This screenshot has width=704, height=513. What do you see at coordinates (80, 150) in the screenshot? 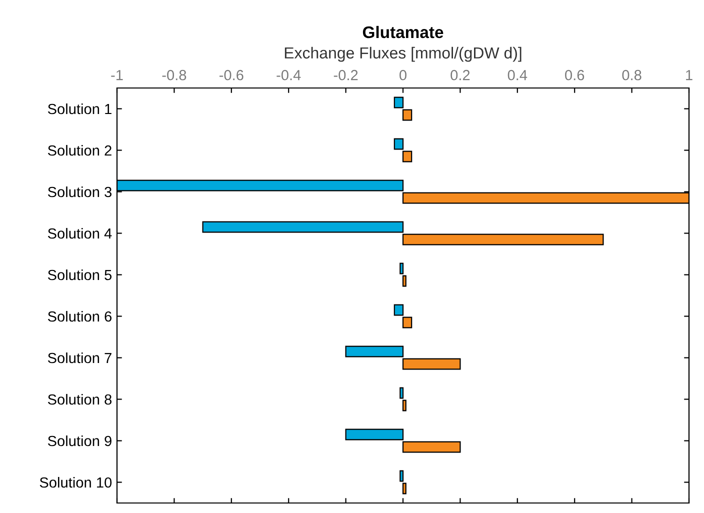
I see `y-tick-label: Solution 2` at bounding box center [80, 150].